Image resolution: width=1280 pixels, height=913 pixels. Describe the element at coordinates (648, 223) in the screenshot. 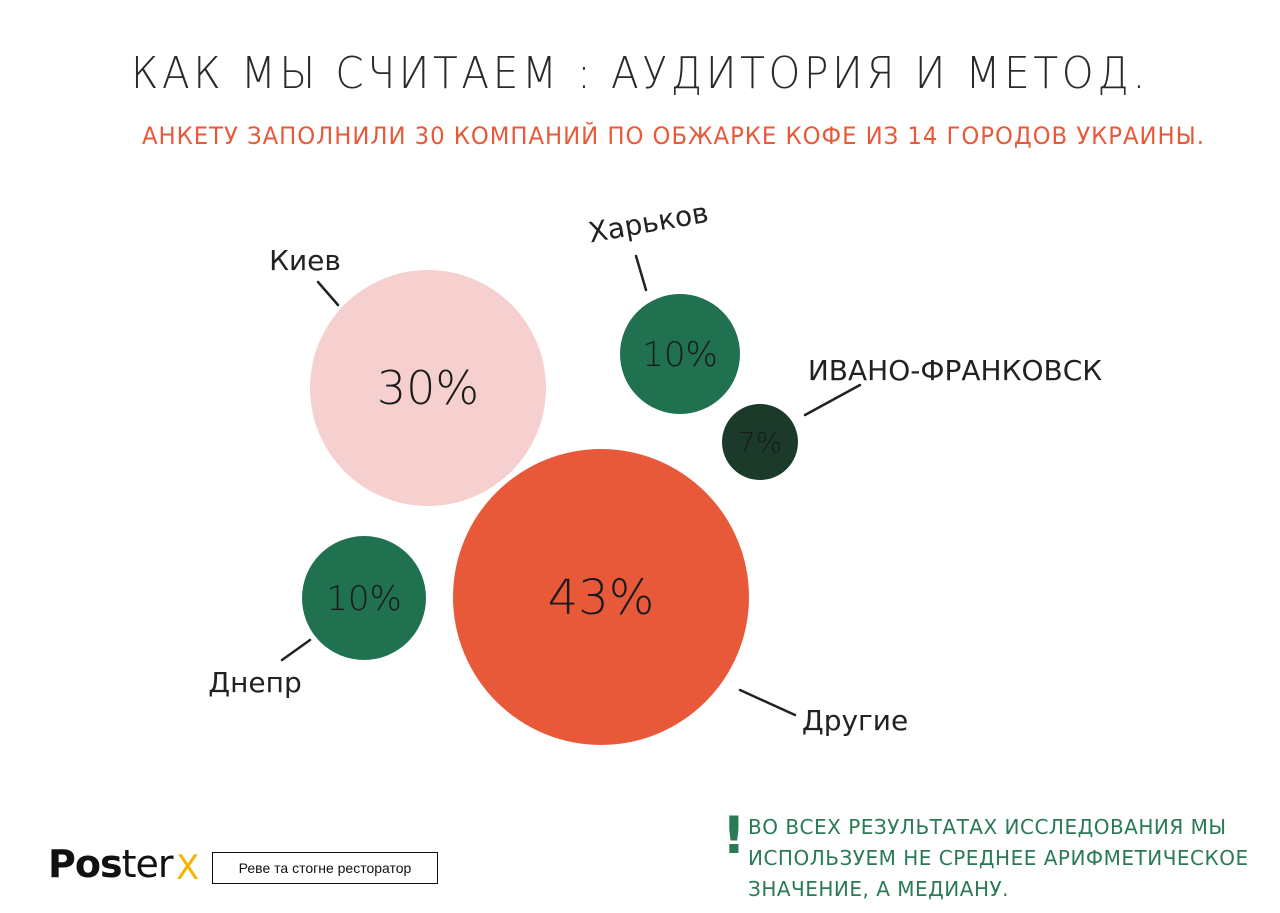

I see `bubble-1-city-label: Харьков` at that location.